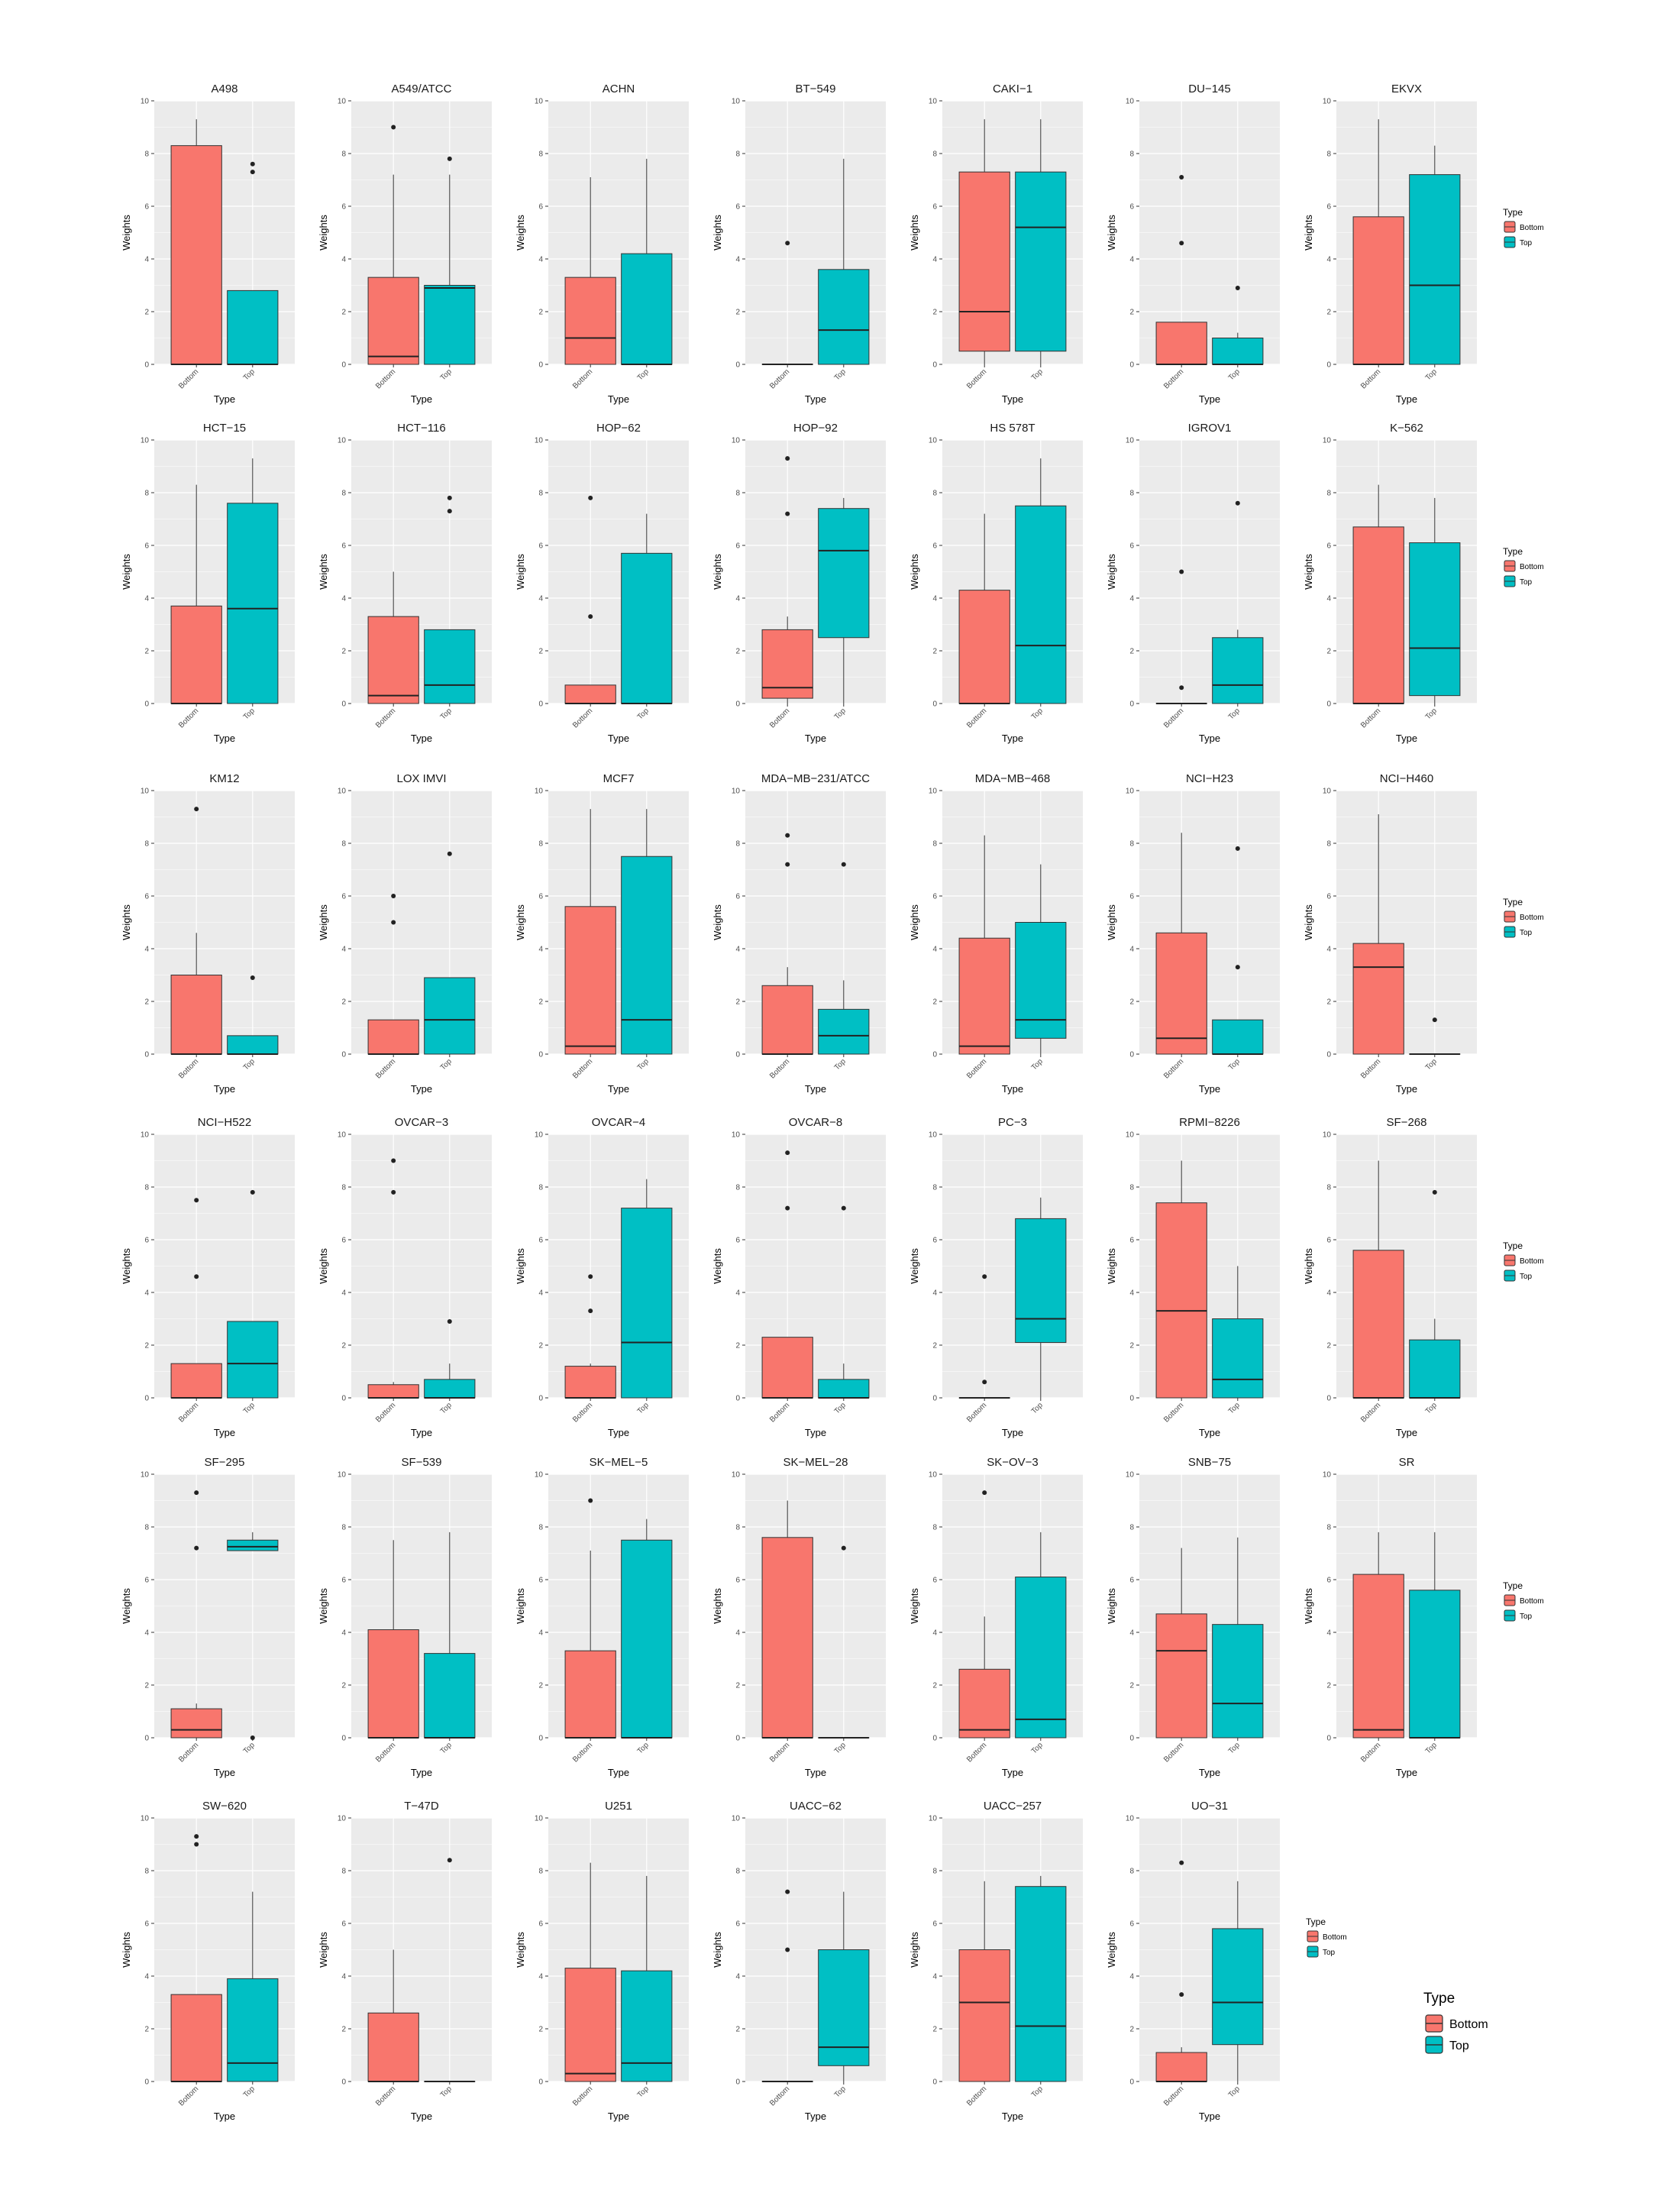 Image resolution: width=1680 pixels, height=2206 pixels. Describe the element at coordinates (224, 429) in the screenshot. I see `panel-title: HCT−15` at that location.